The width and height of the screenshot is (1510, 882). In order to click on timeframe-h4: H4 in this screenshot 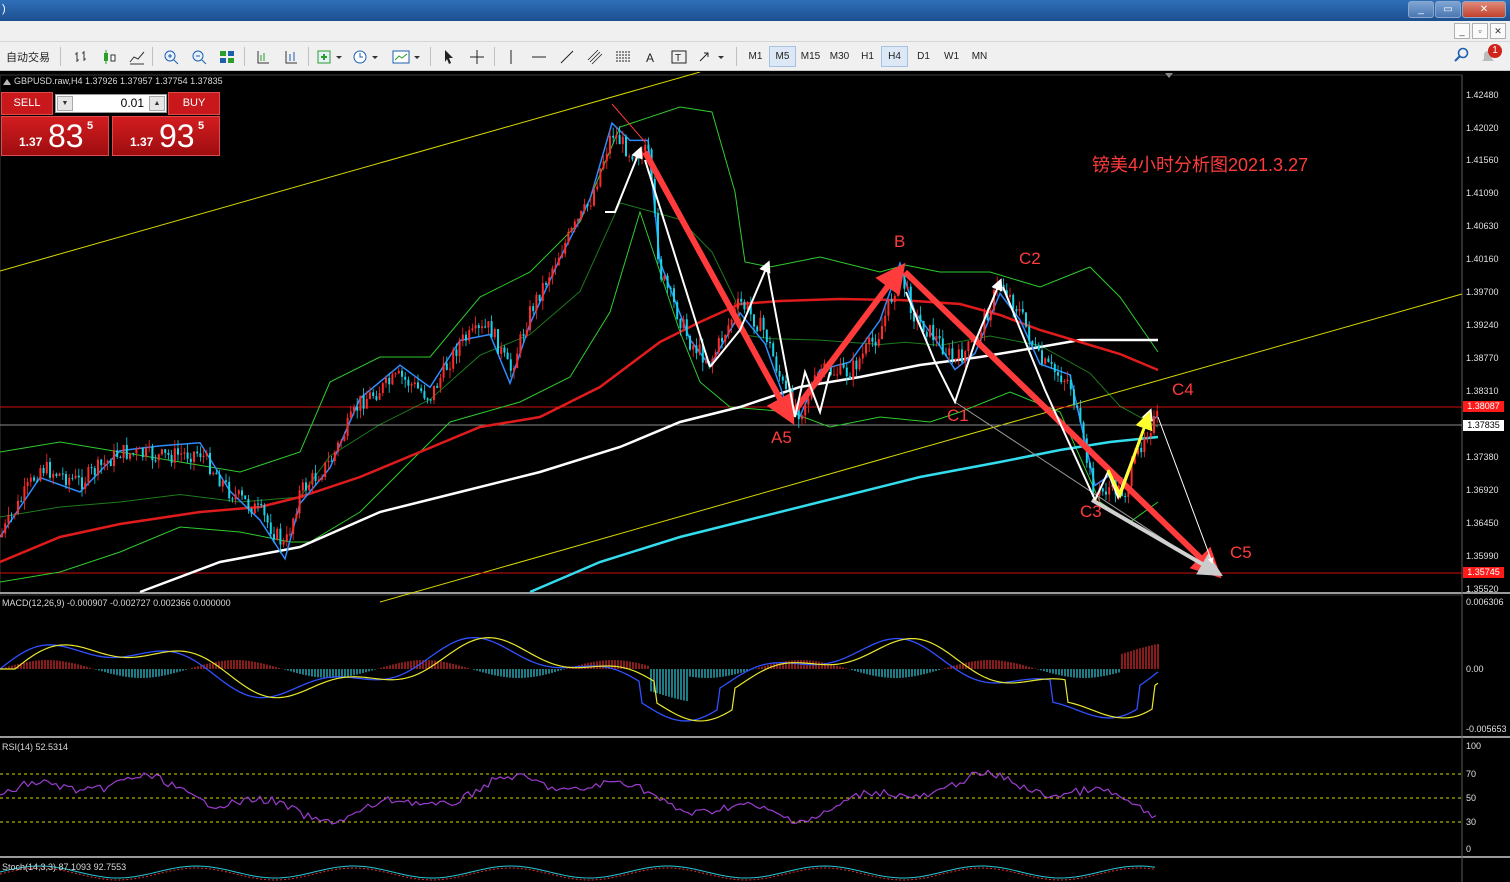, I will do `click(894, 56)`.